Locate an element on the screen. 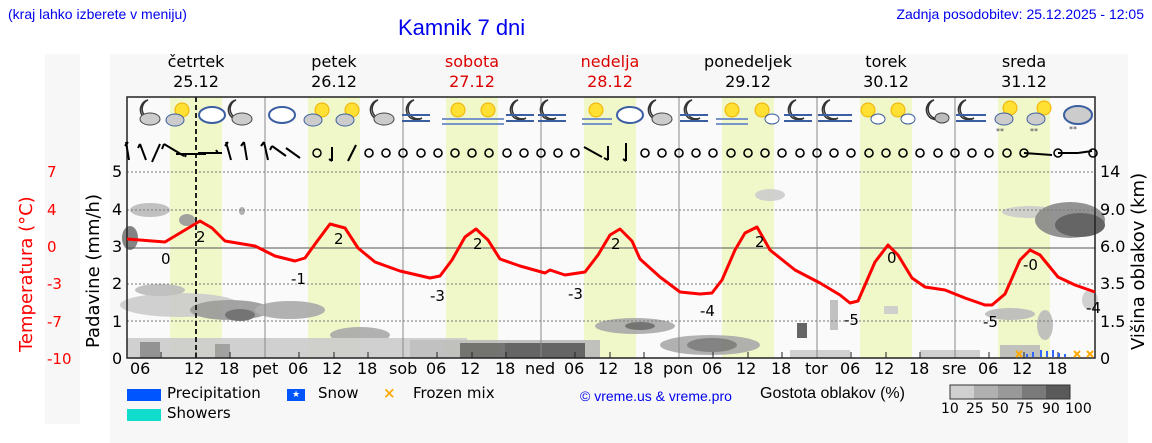  temp-tick: 7 is located at coordinates (52, 172).